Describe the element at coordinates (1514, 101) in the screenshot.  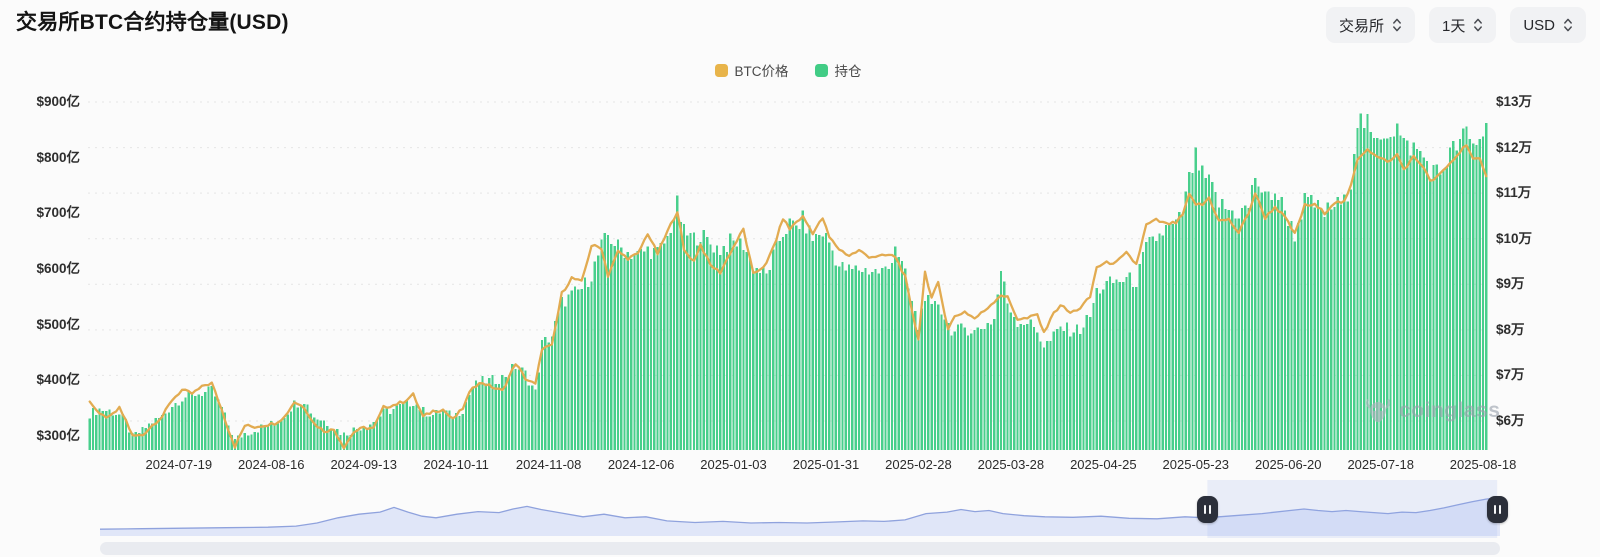
I see `right-axis-tick-label: $13万` at that location.